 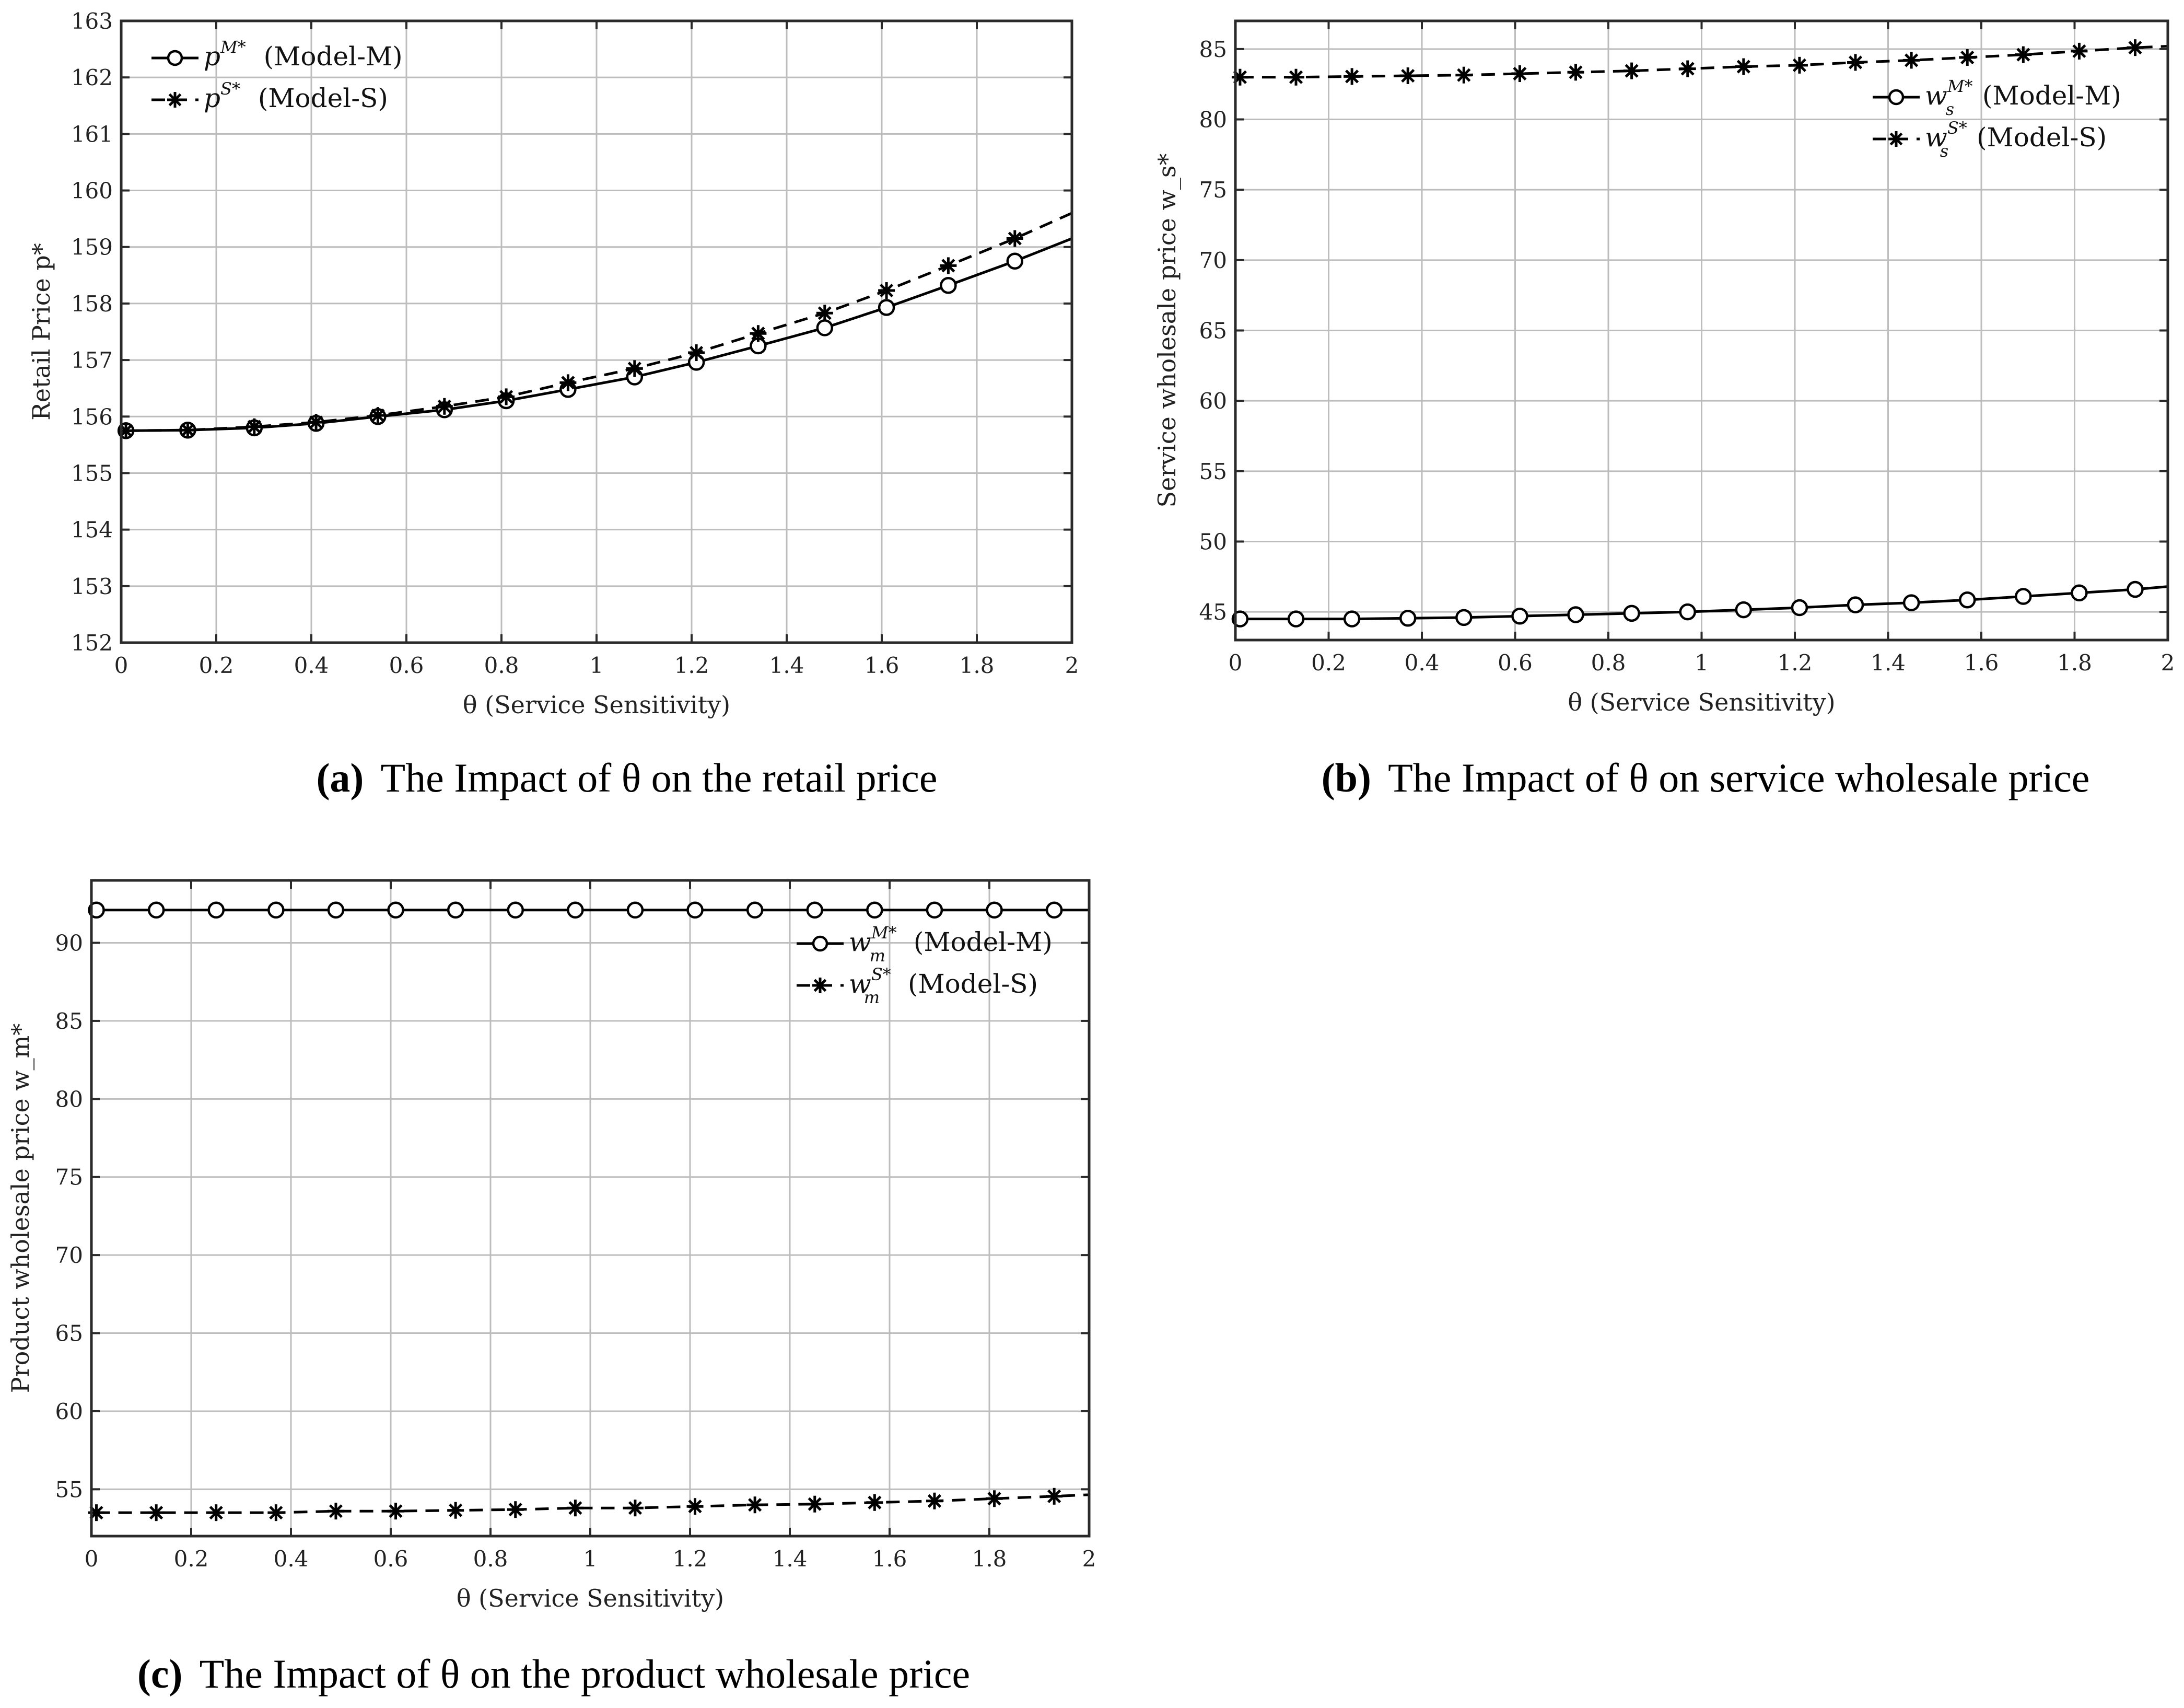 I want to click on y-tick-label: 159, so click(x=92, y=247).